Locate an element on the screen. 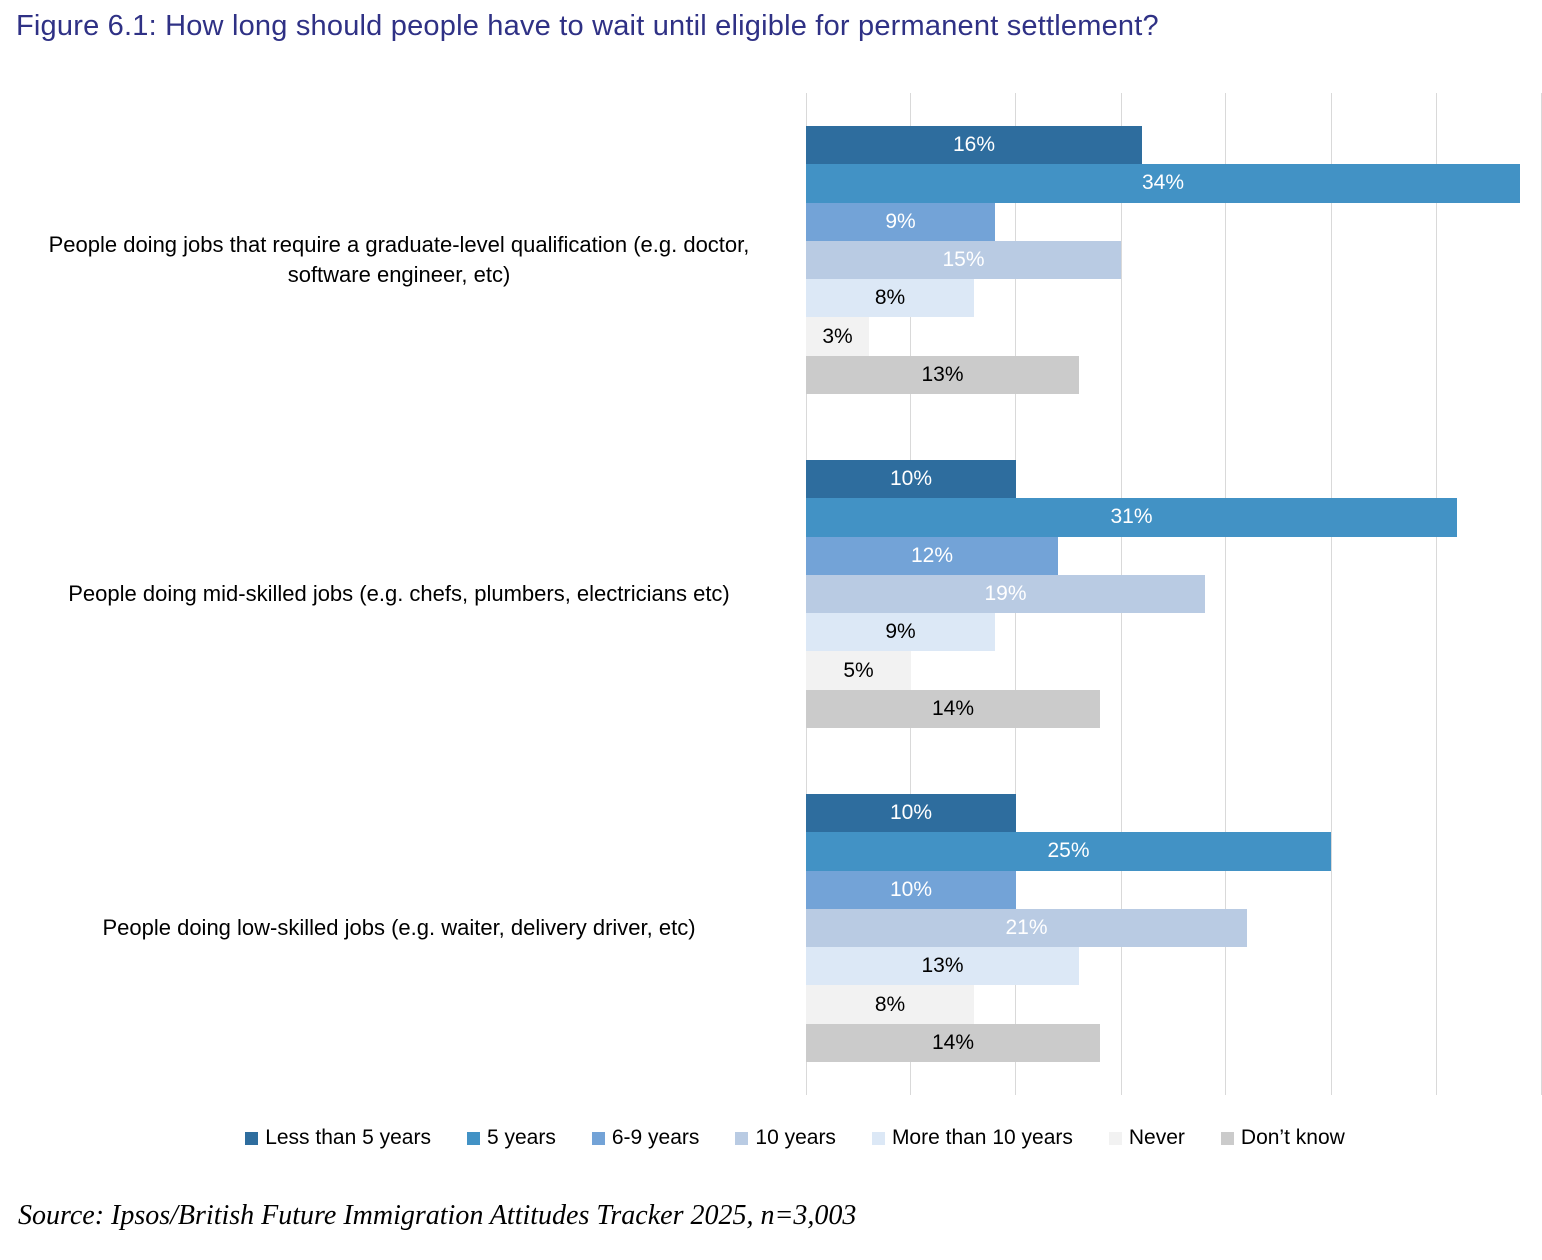 The height and width of the screenshot is (1260, 1542). bar-more-than-10-years: 8% is located at coordinates (890, 298).